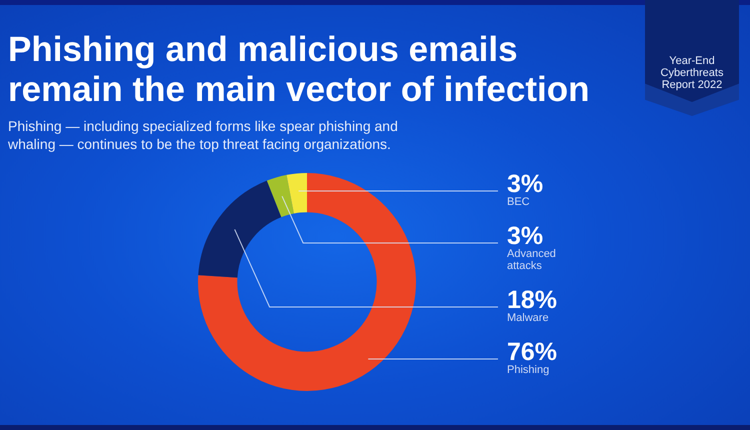 Image resolution: width=750 pixels, height=430 pixels. What do you see at coordinates (518, 202) in the screenshot?
I see `slice-label: BEC` at bounding box center [518, 202].